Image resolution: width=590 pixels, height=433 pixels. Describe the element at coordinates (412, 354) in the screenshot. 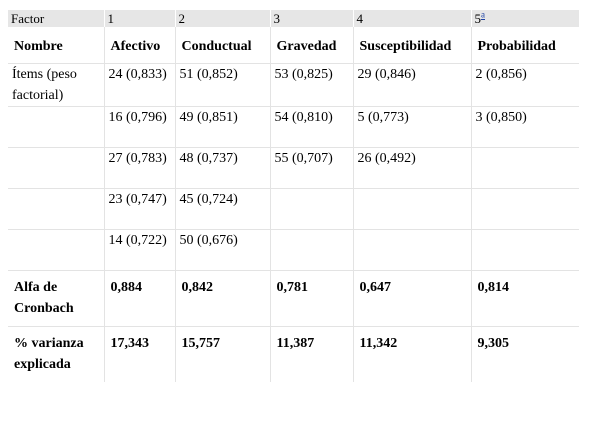

I see `variance-value: 11,342` at that location.